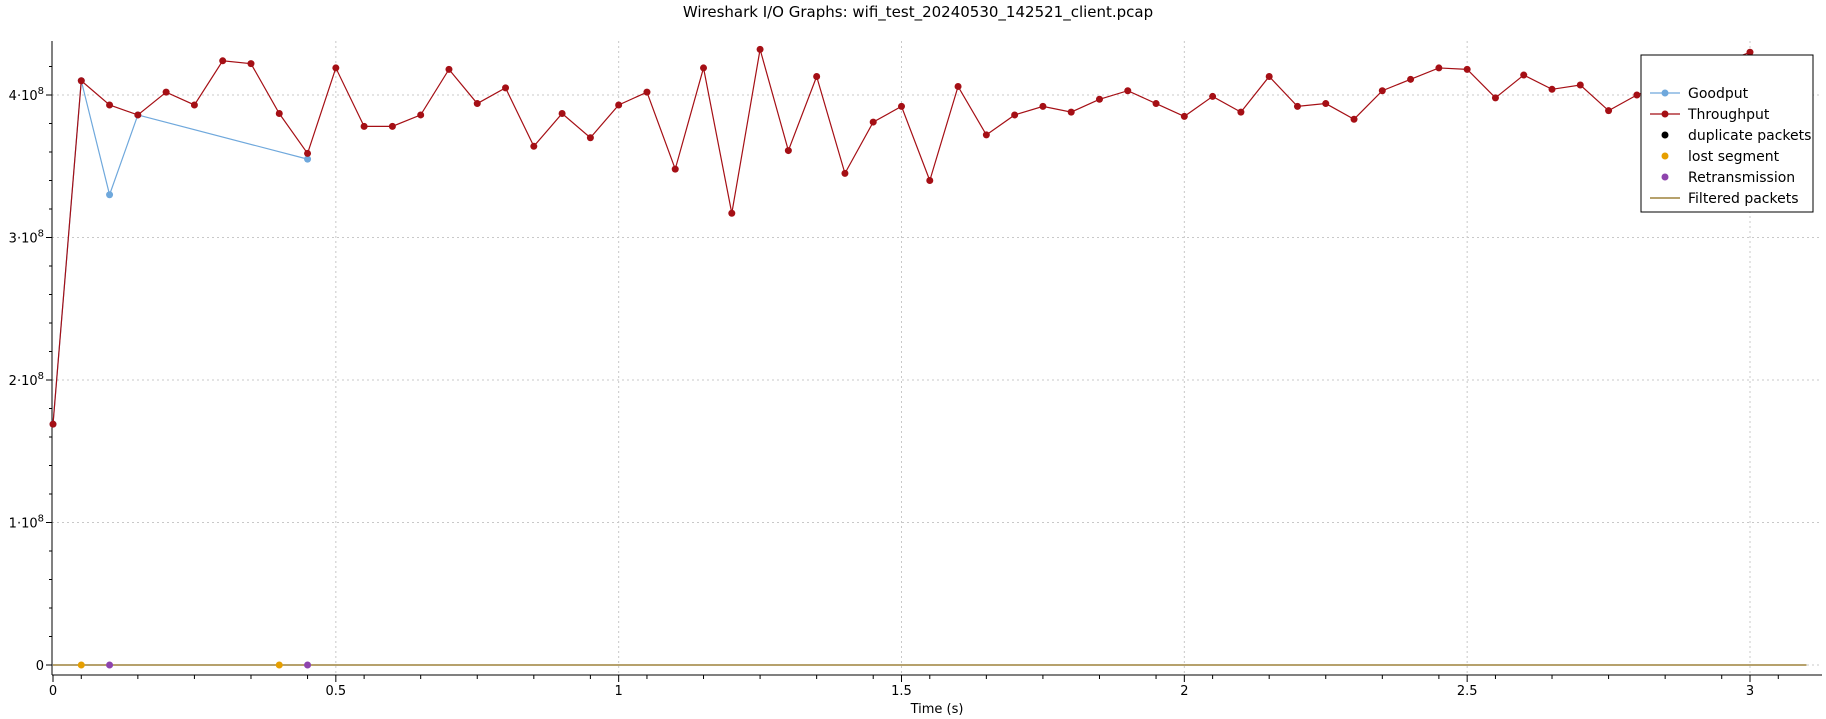  What do you see at coordinates (308, 159) in the screenshot?
I see `goodput-point` at bounding box center [308, 159].